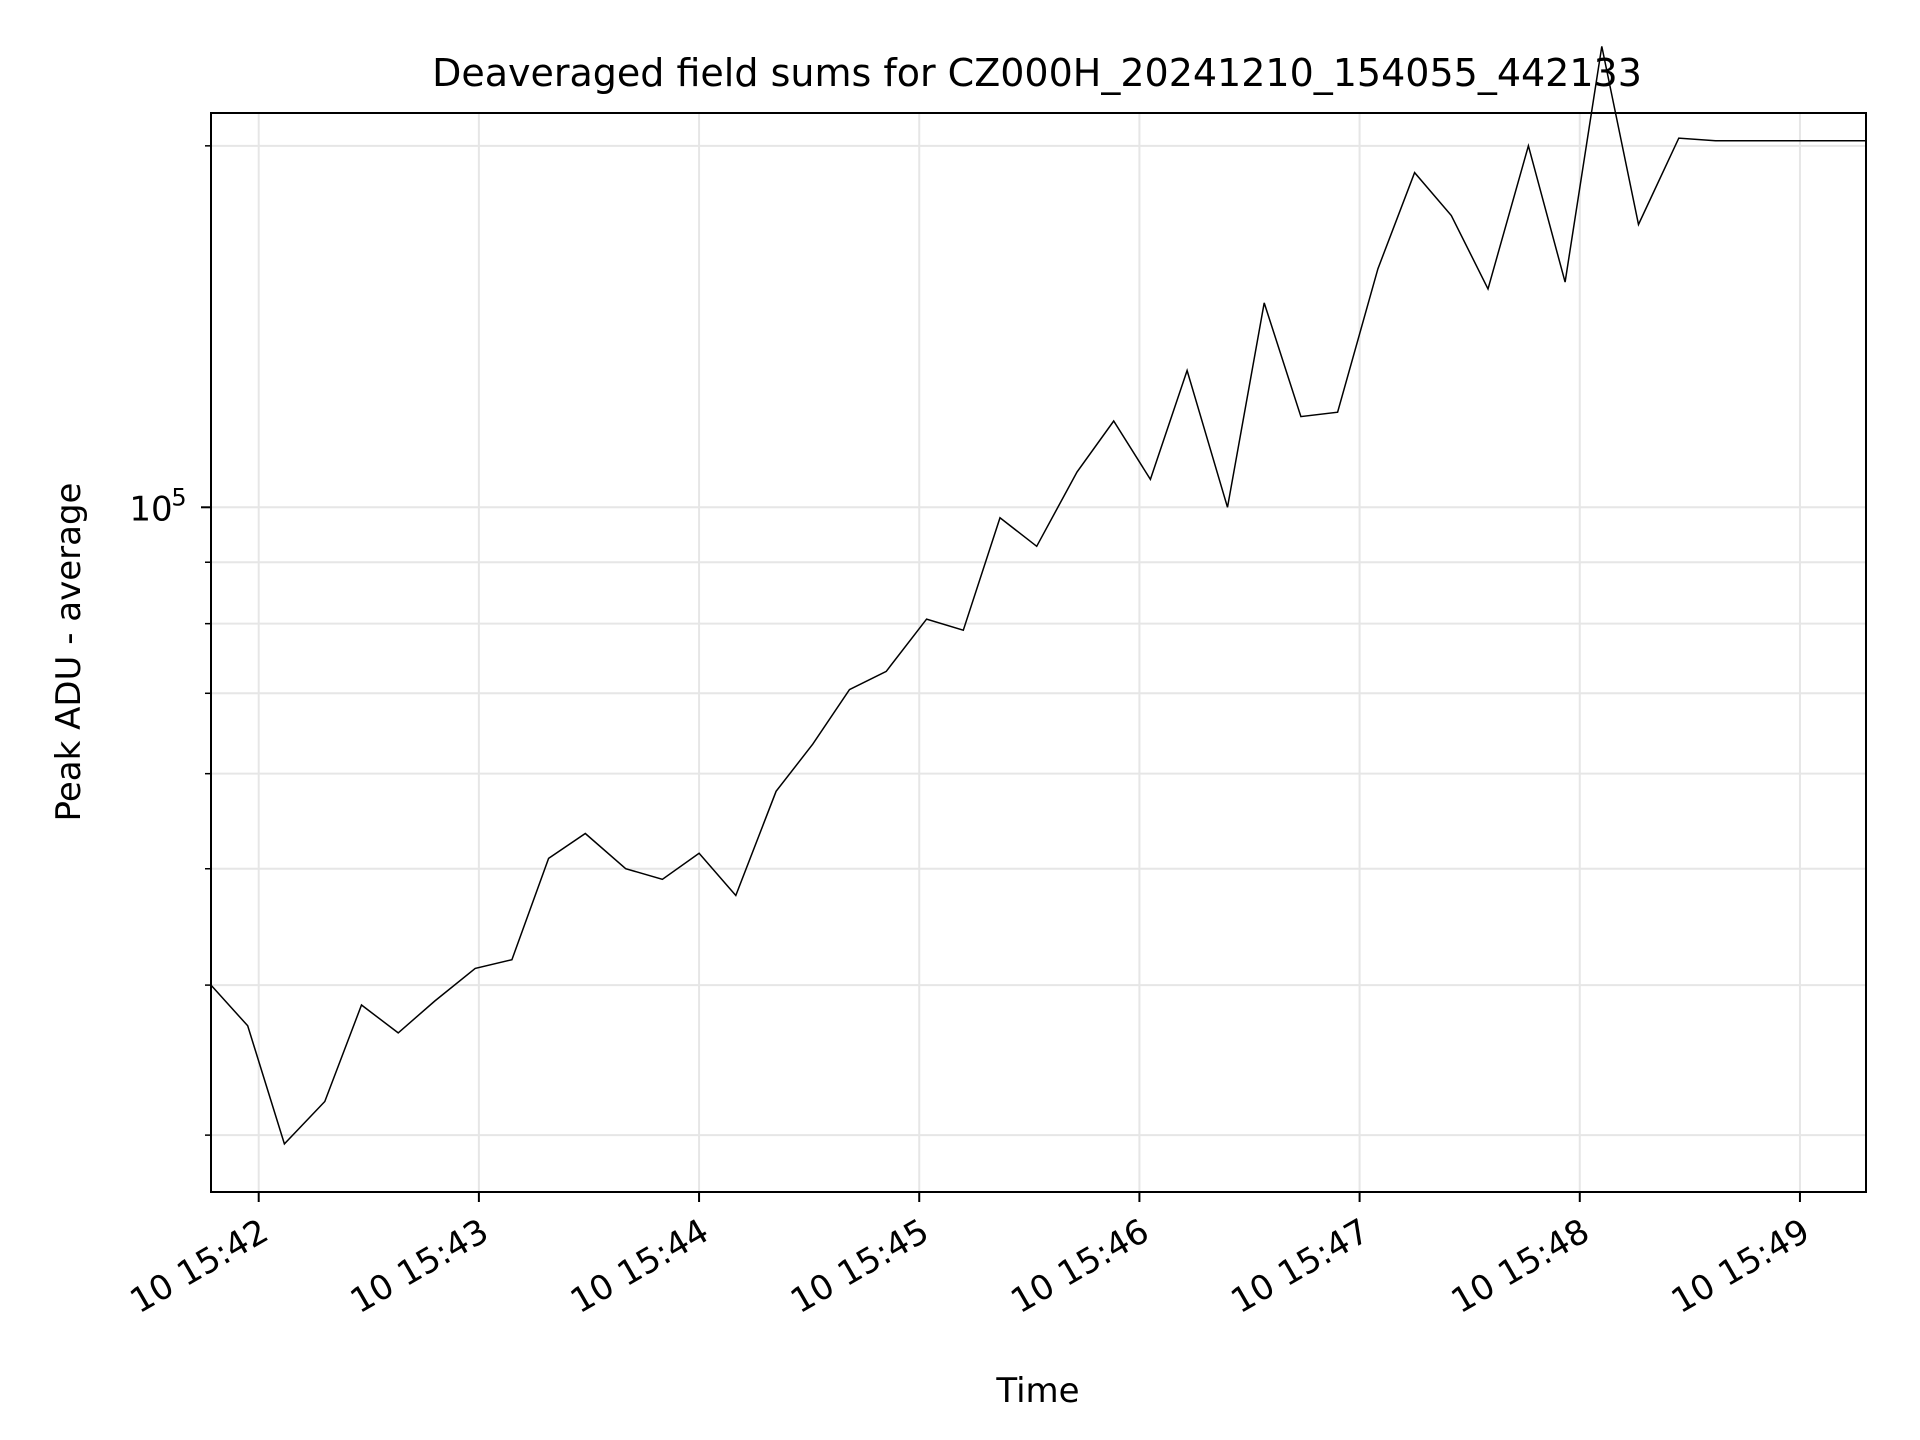  Describe the element at coordinates (69, 652) in the screenshot. I see `y-axis-label: Peak ADU - average` at that location.